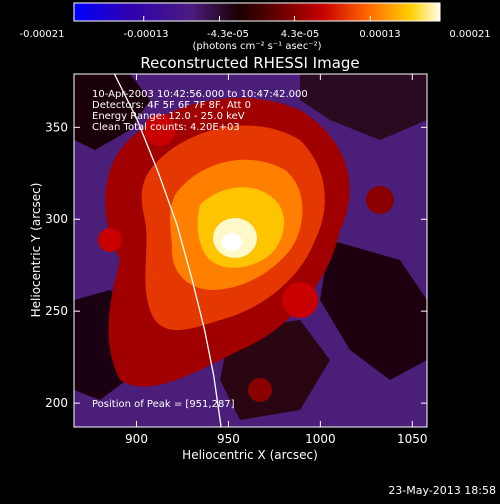  Describe the element at coordinates (171, 105) in the screenshot. I see `info-detectors: Detectors: 4F 5F 6F 7F 8F, Att 0` at that location.